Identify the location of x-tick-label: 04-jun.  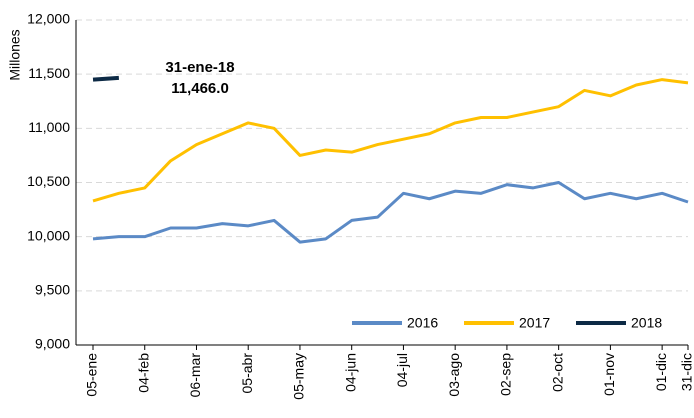
(350, 372).